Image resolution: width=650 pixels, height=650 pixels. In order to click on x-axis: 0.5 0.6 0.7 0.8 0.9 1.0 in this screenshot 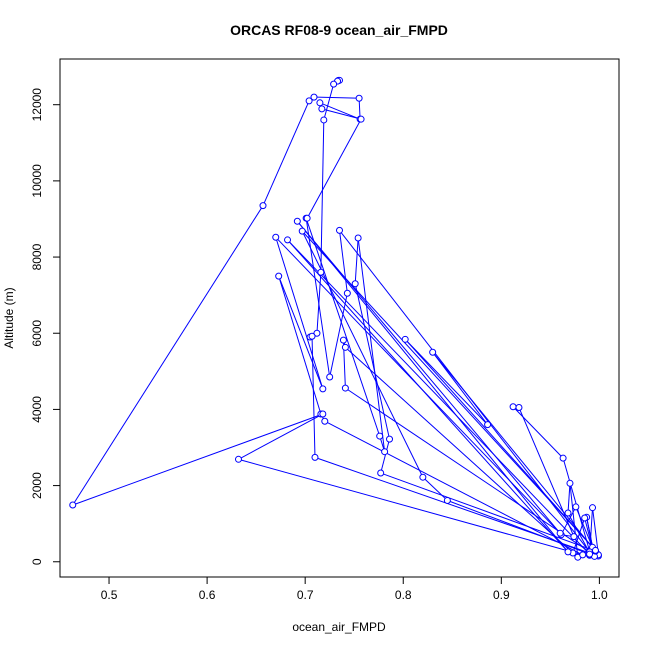, I will do `click(354, 589)`.